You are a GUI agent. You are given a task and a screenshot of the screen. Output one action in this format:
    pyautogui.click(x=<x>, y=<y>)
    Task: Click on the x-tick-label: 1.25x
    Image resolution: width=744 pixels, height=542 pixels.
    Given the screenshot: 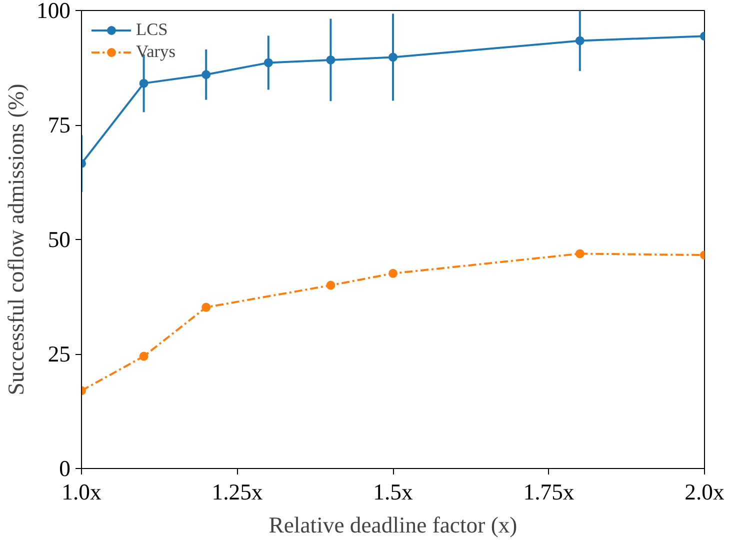 What is the action you would take?
    pyautogui.click(x=238, y=492)
    